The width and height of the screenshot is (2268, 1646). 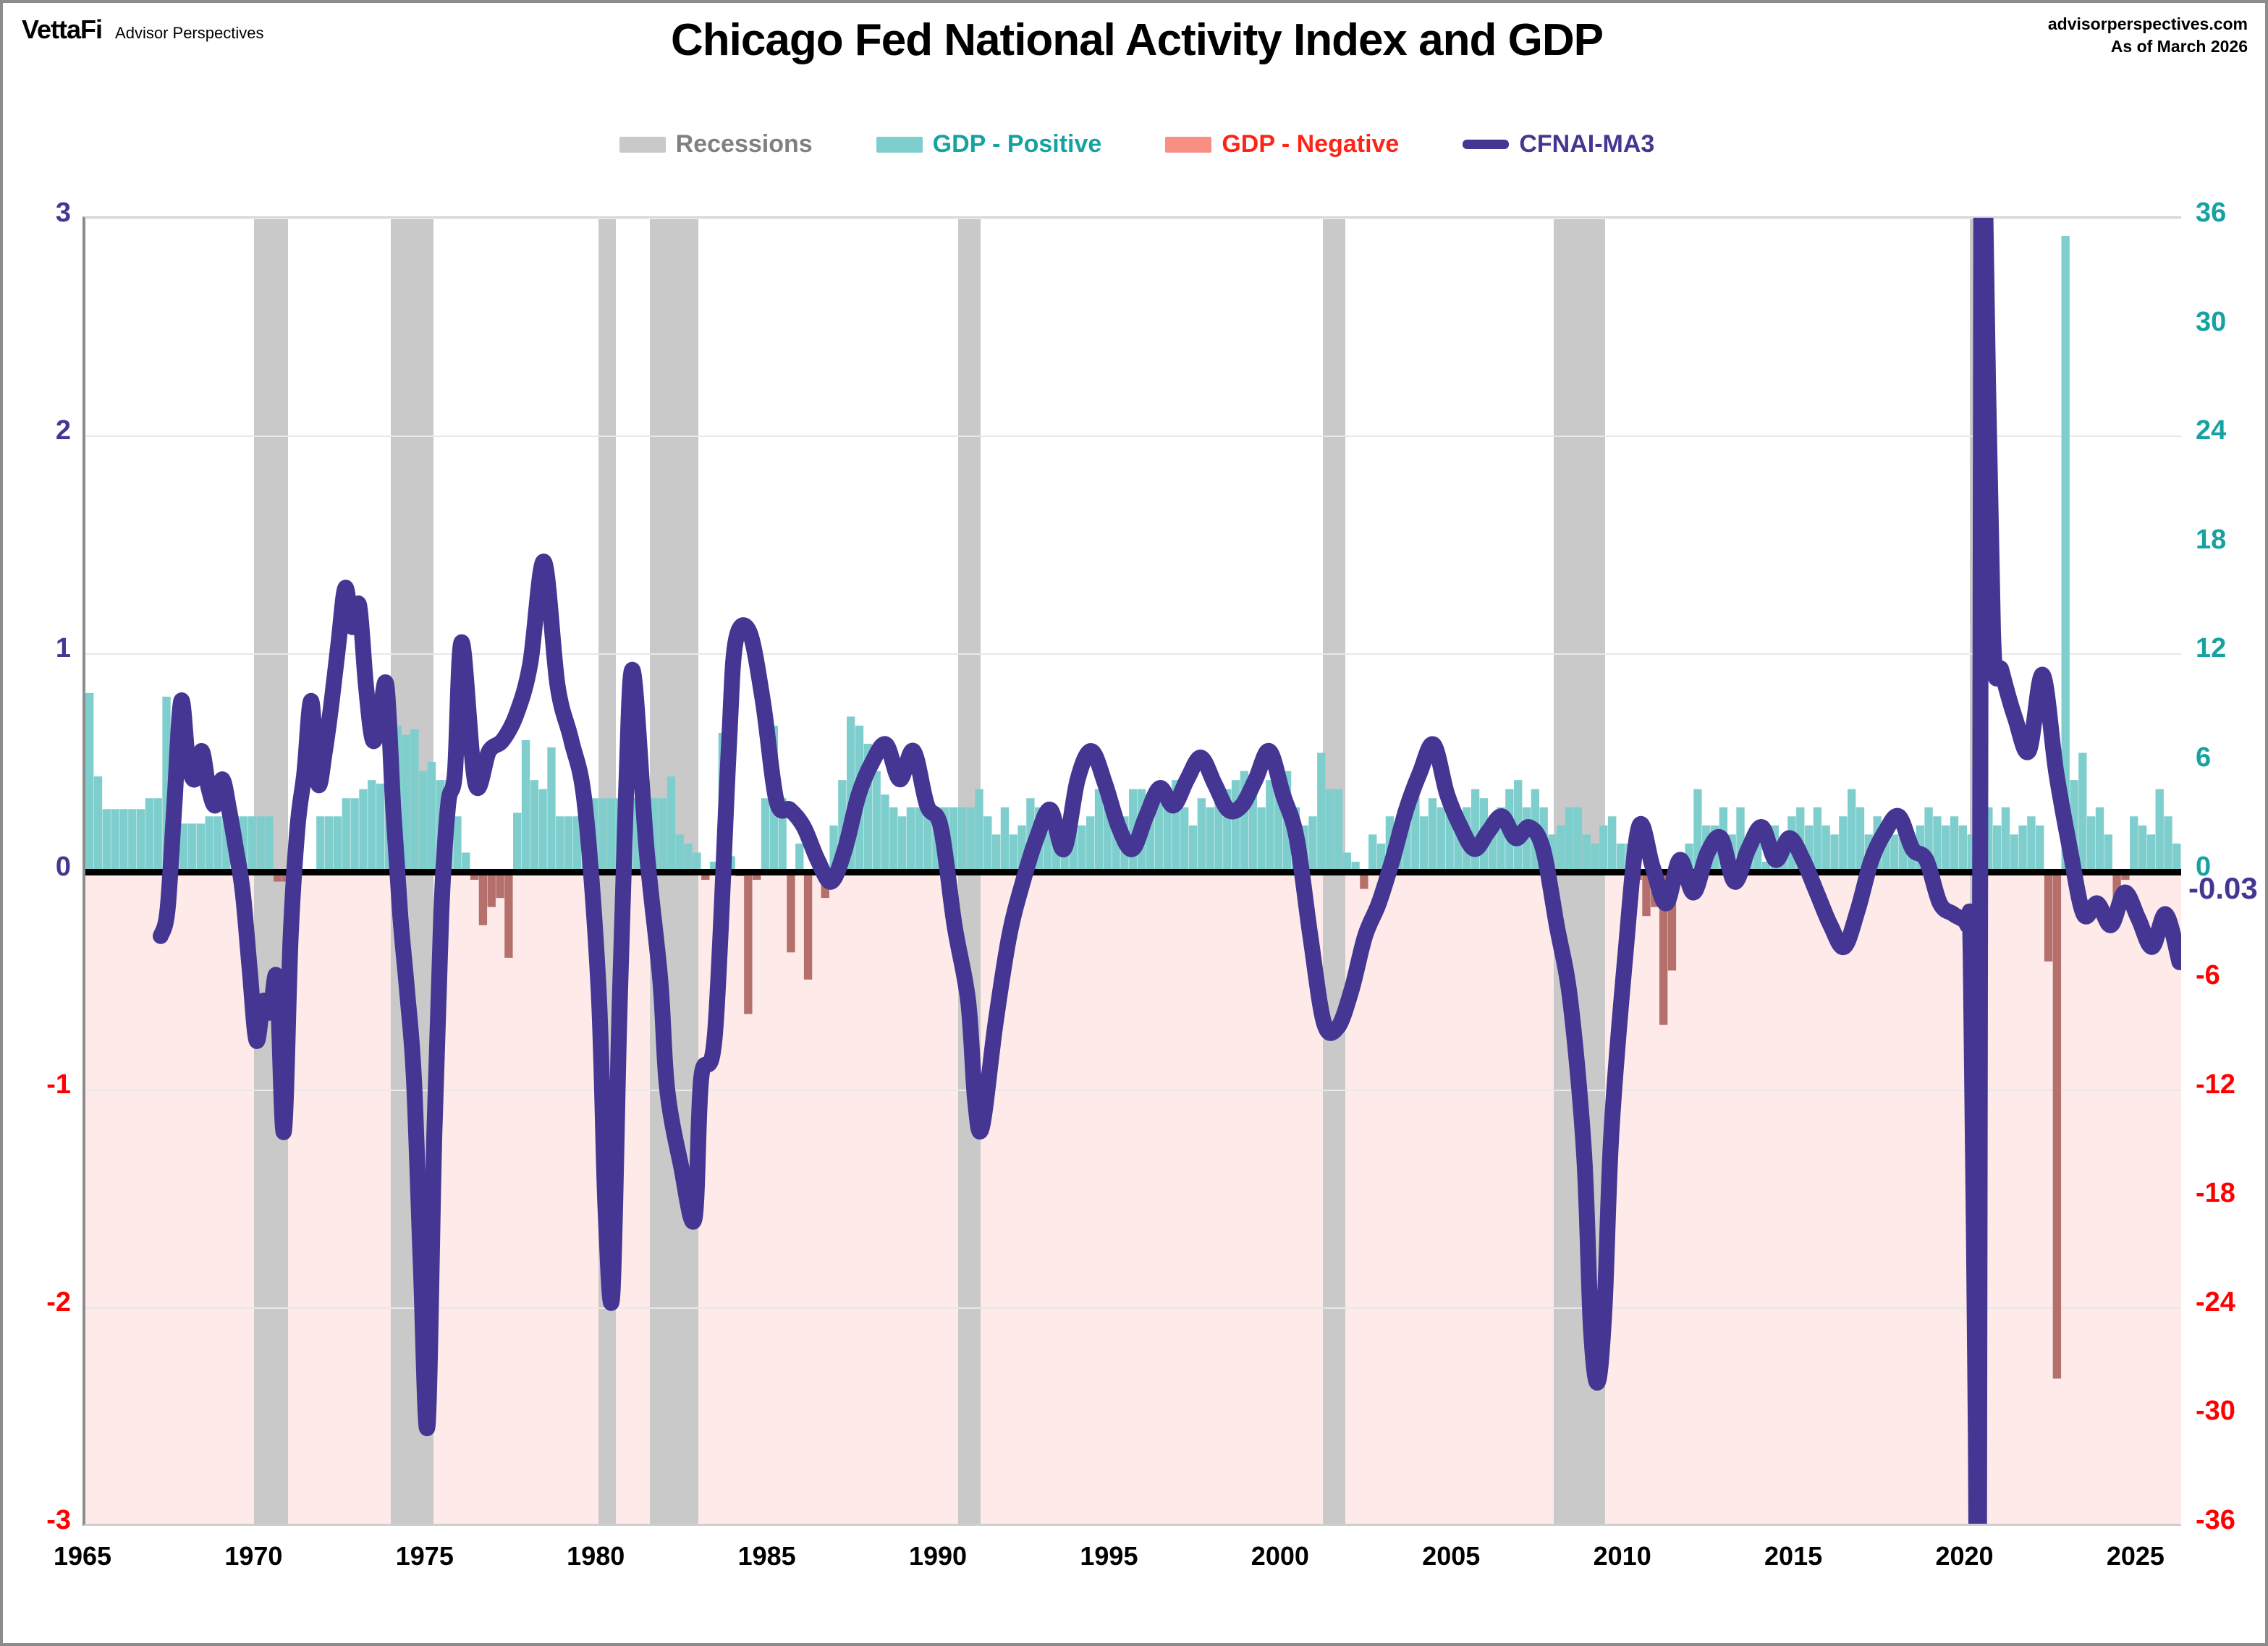 What do you see at coordinates (988, 144) in the screenshot?
I see `legend-item-gdp-positive: GDP - Positive` at bounding box center [988, 144].